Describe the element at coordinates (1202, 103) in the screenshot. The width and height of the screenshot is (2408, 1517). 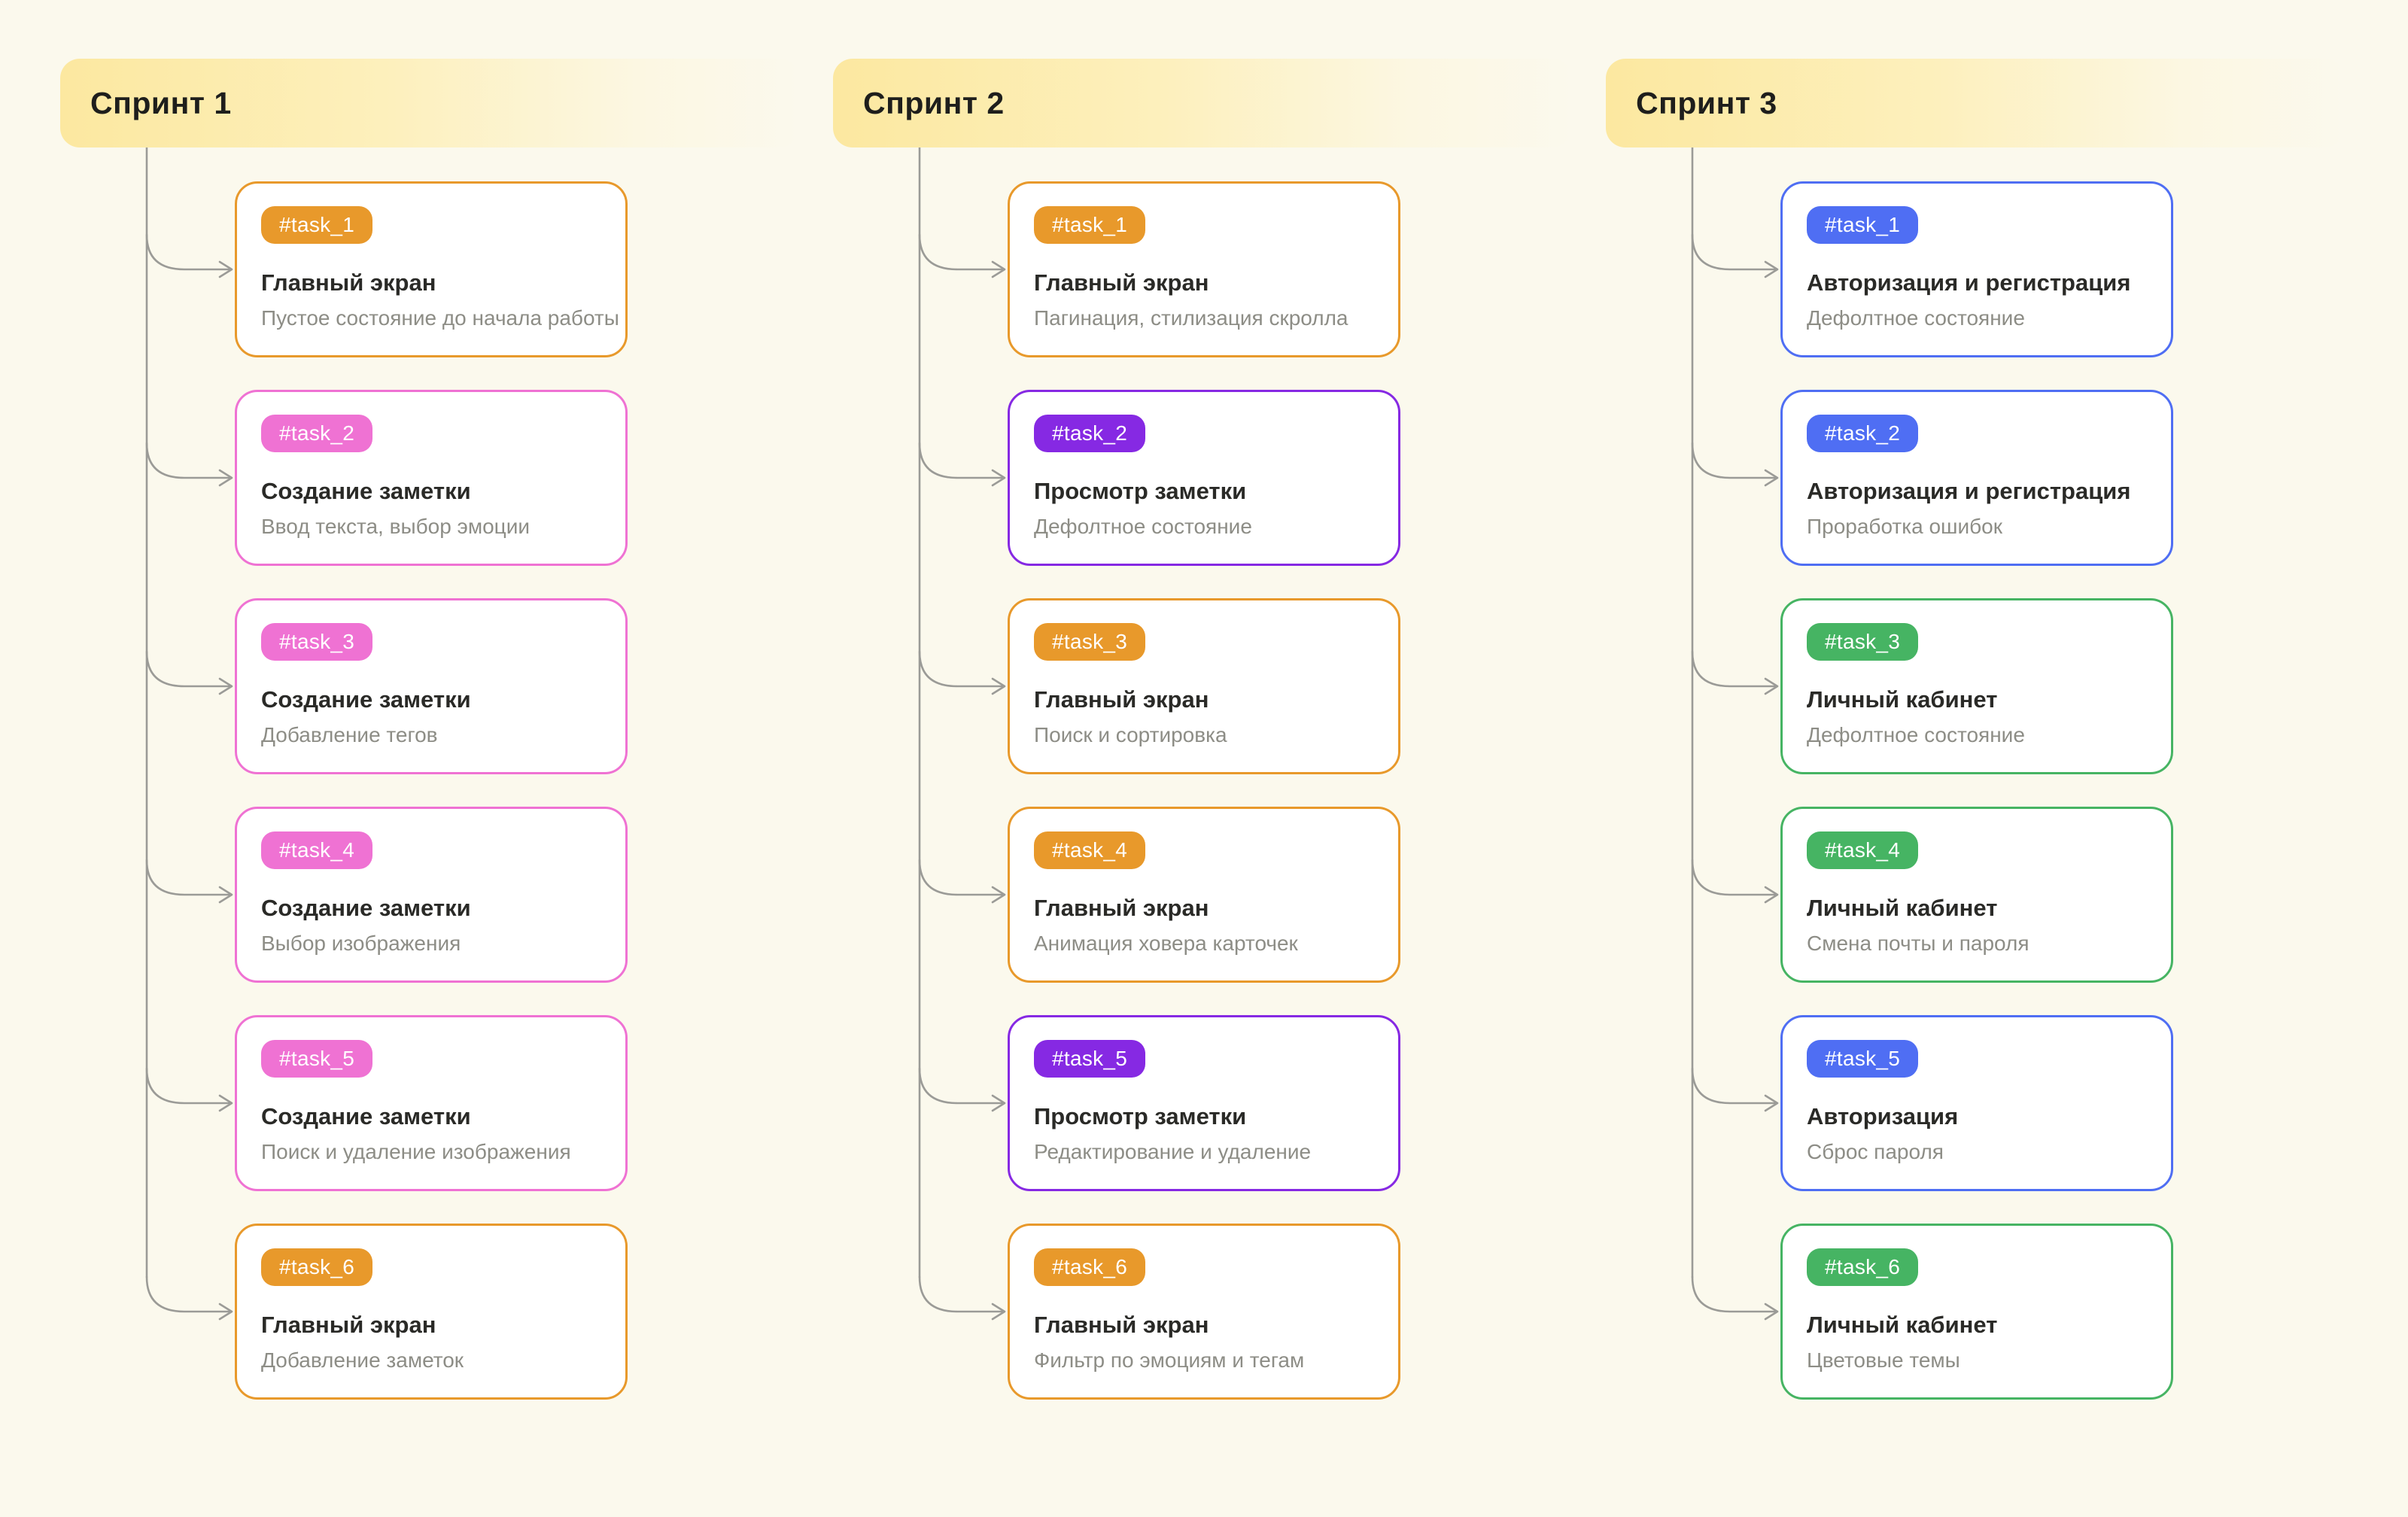
I see `sprint-header: Спринт 2` at that location.